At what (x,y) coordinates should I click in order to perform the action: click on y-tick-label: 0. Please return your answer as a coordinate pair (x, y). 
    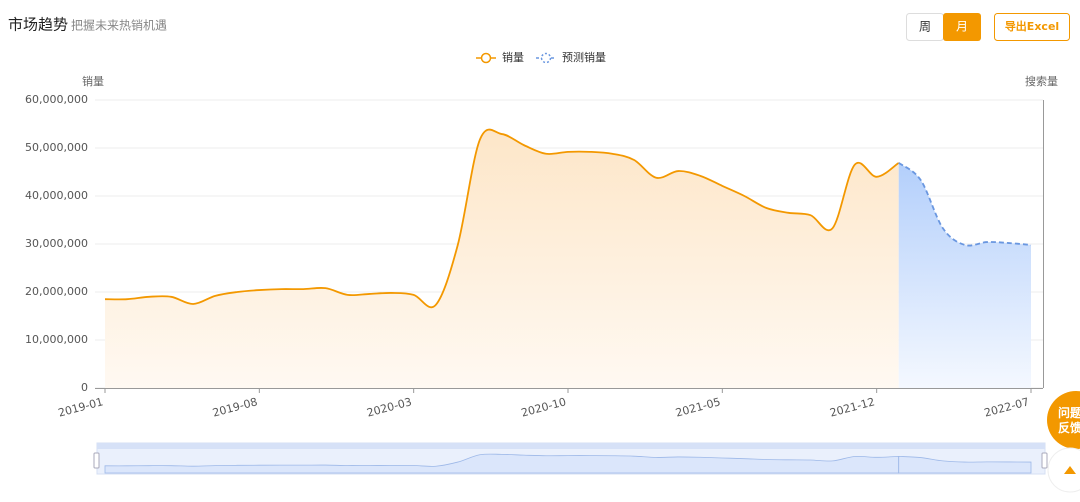
    Looking at the image, I should click on (84, 387).